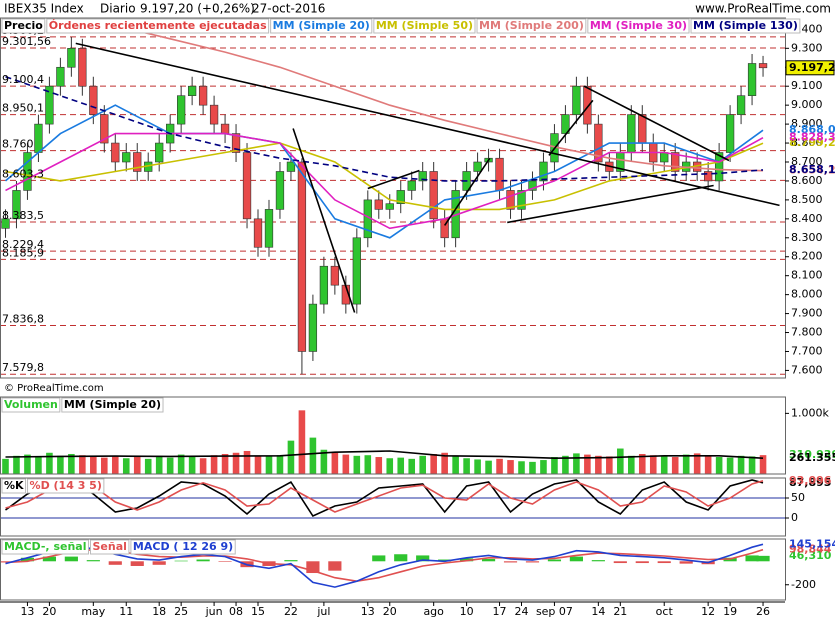  Describe the element at coordinates (807, 294) in the screenshot. I see `y-tick-label: 8.000` at that location.